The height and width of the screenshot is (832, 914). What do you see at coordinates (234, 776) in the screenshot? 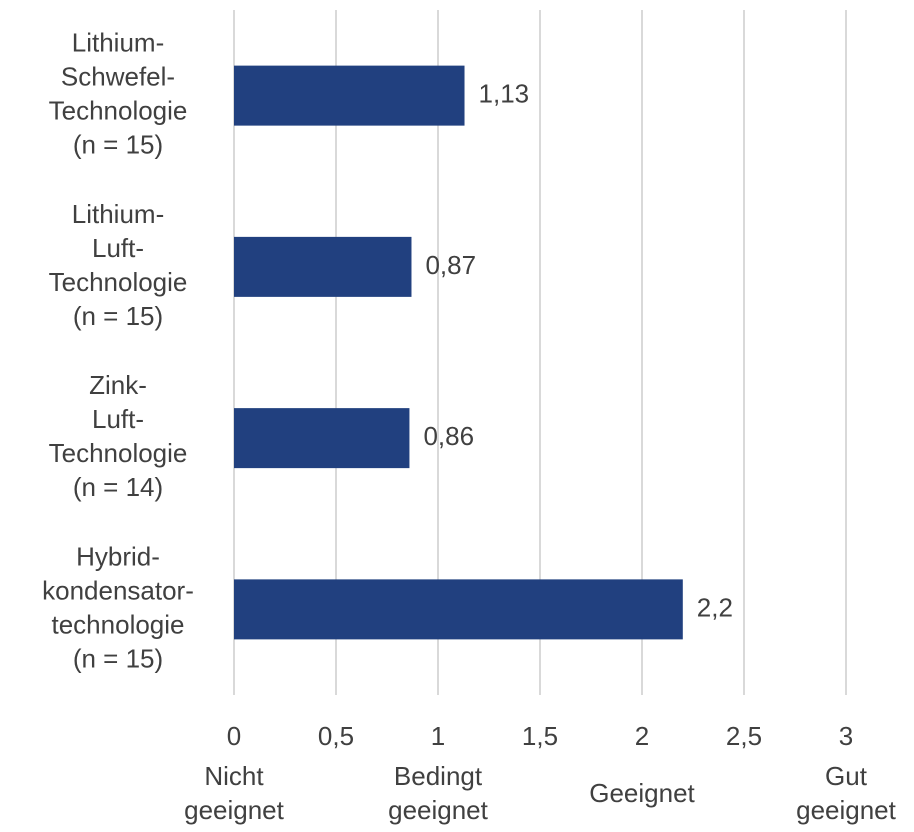
I see `scale-label-line: Nicht` at bounding box center [234, 776].